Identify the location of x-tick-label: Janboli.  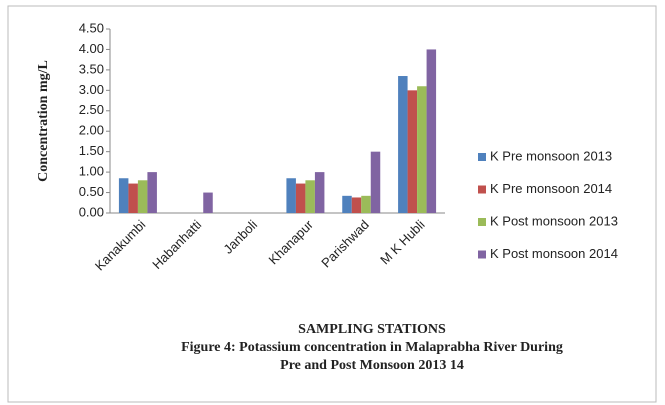
(240, 237).